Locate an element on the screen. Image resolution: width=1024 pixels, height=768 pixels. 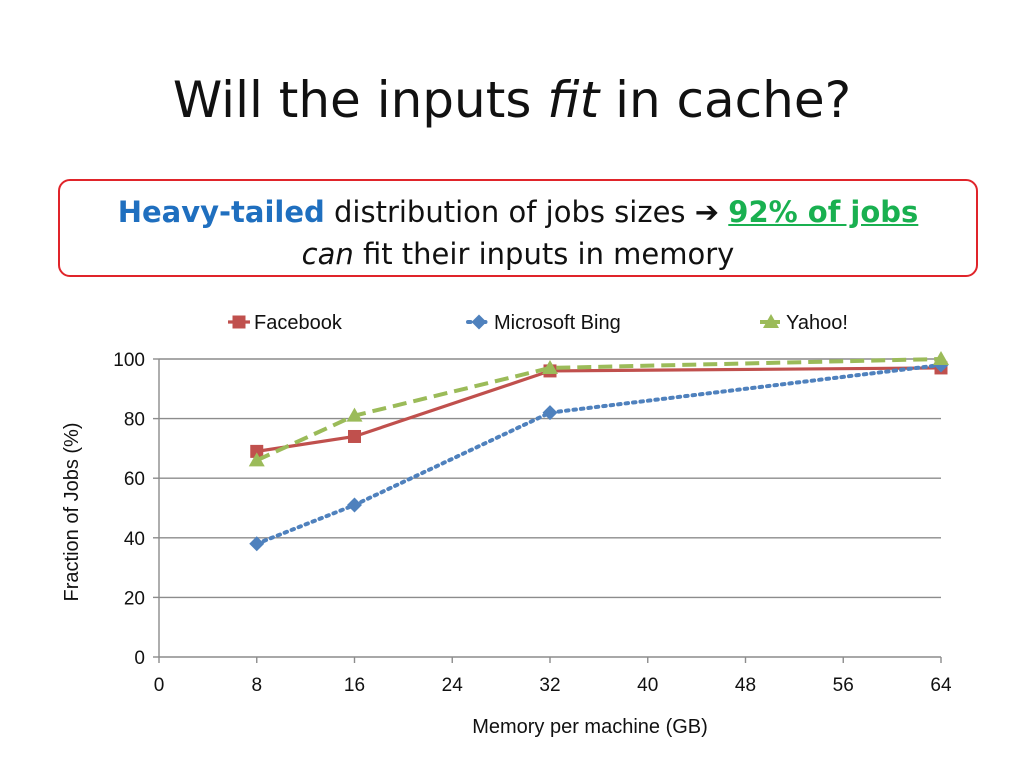
series-yahoo is located at coordinates (598, 409).